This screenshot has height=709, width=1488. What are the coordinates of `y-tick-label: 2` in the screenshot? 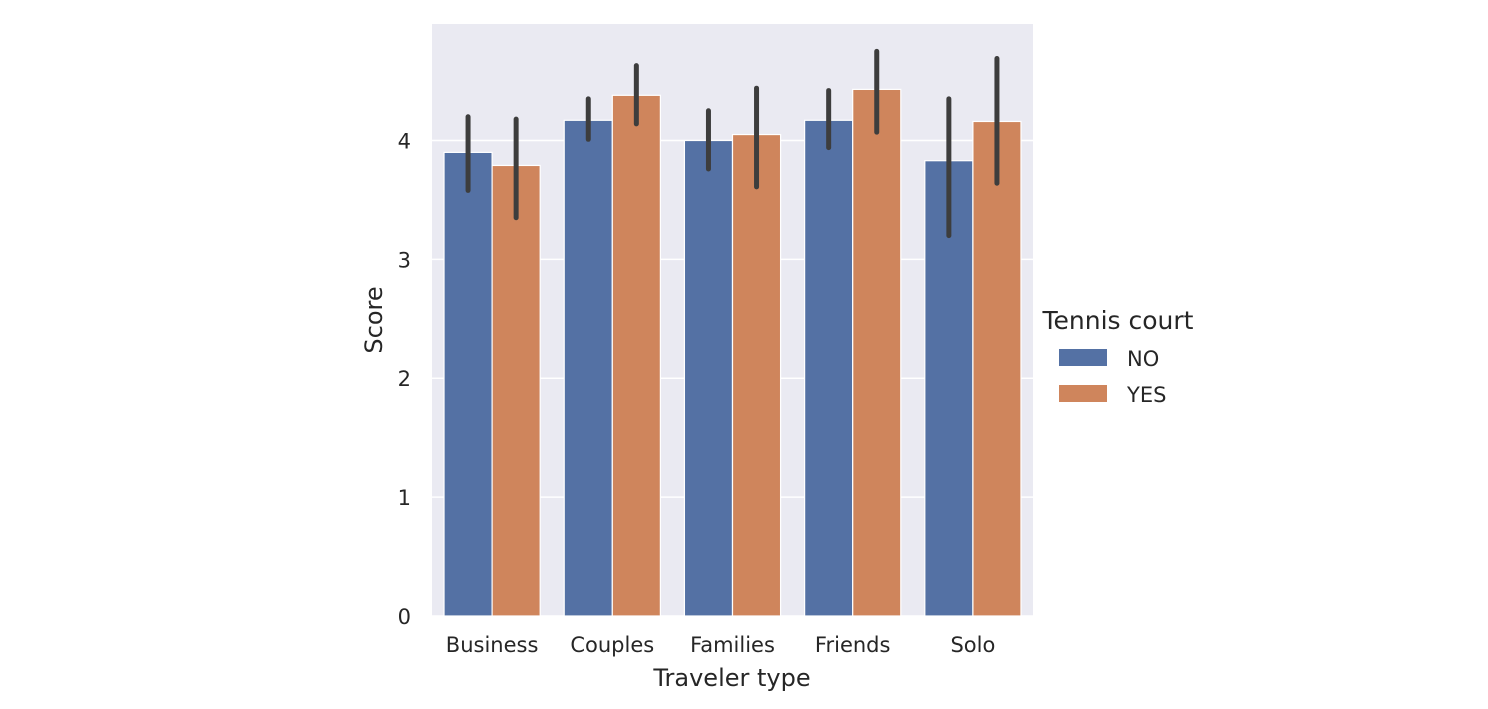 It's located at (404, 379).